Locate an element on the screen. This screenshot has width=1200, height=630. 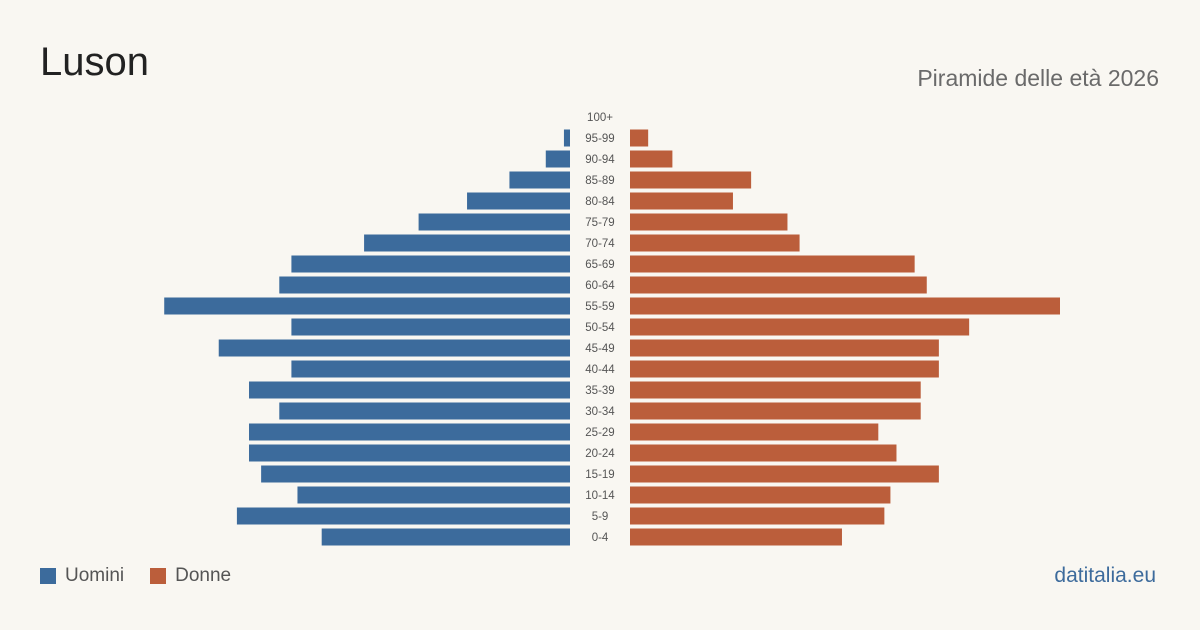
legend-swatch-women is located at coordinates (158, 576).